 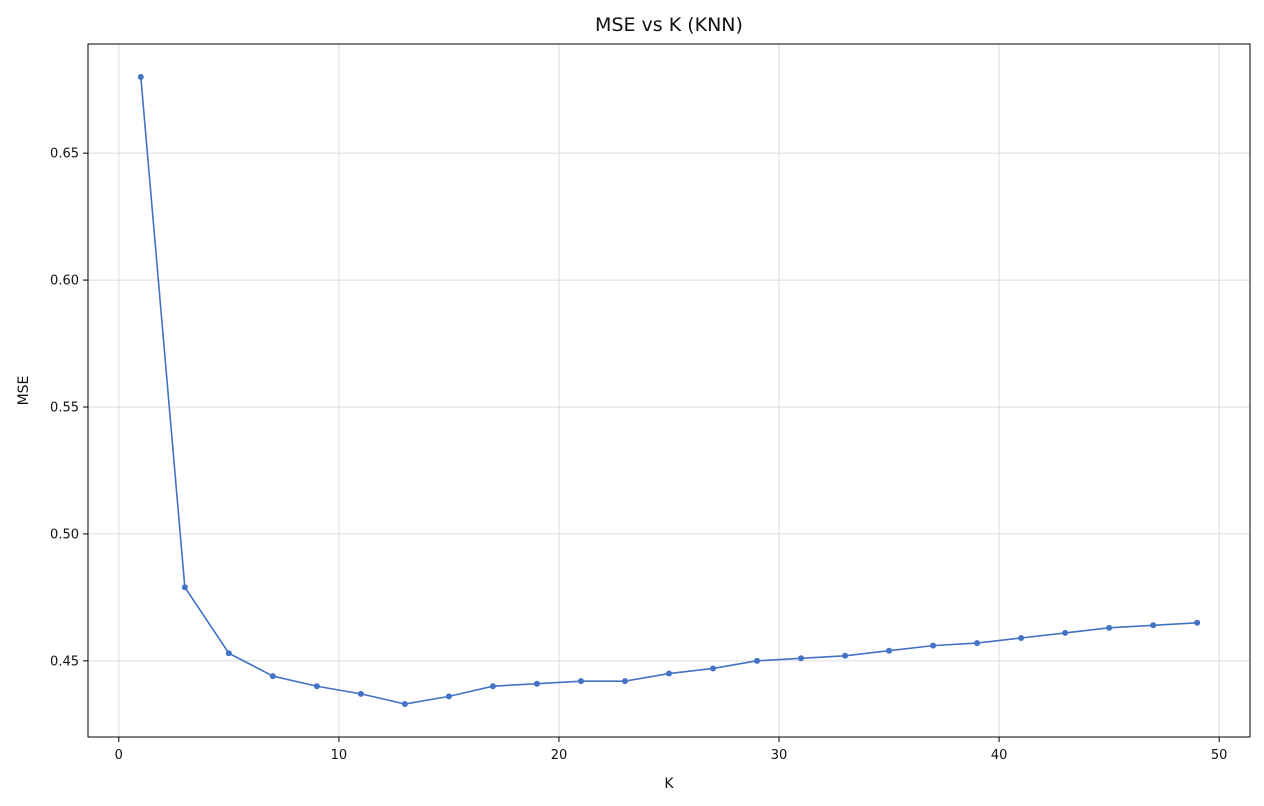 What do you see at coordinates (24, 391) in the screenshot?
I see `y-axis-label: MSE` at bounding box center [24, 391].